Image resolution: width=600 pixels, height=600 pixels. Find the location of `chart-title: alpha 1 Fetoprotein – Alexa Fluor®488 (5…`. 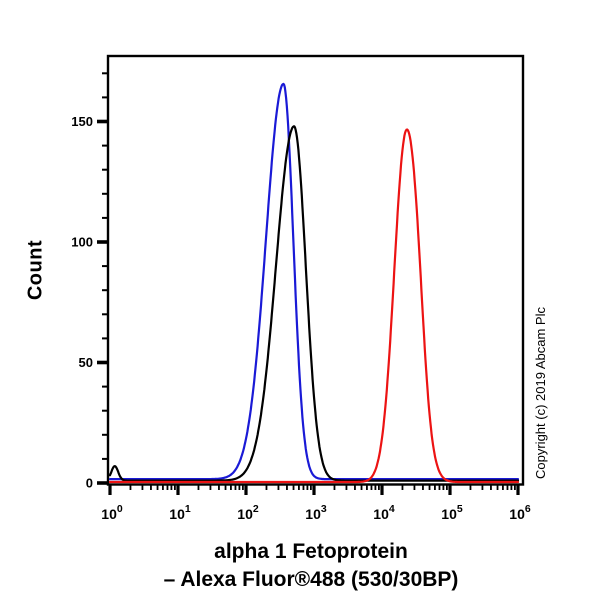

chart-title: alpha 1 Fetoprotein – Alexa Fluor®488 (5… is located at coordinates (311, 566).